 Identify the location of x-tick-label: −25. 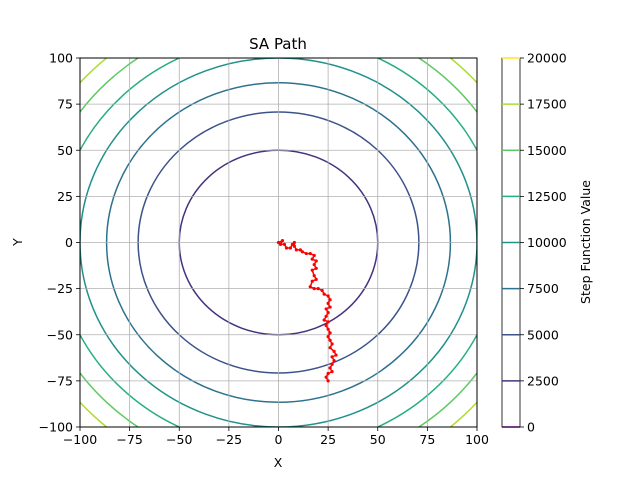
(229, 439).